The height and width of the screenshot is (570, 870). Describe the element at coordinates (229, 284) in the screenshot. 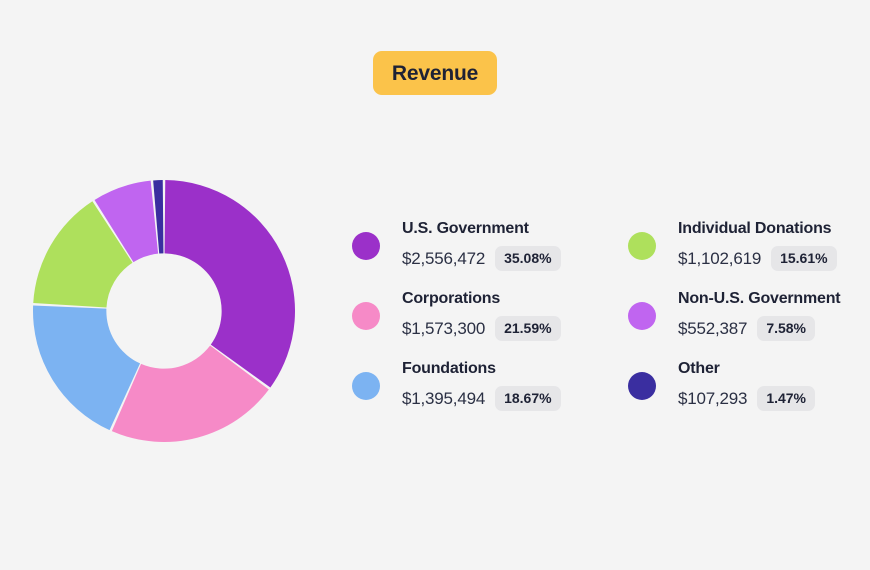

I see `donut-slice: U.S. Government 35.08%` at that location.